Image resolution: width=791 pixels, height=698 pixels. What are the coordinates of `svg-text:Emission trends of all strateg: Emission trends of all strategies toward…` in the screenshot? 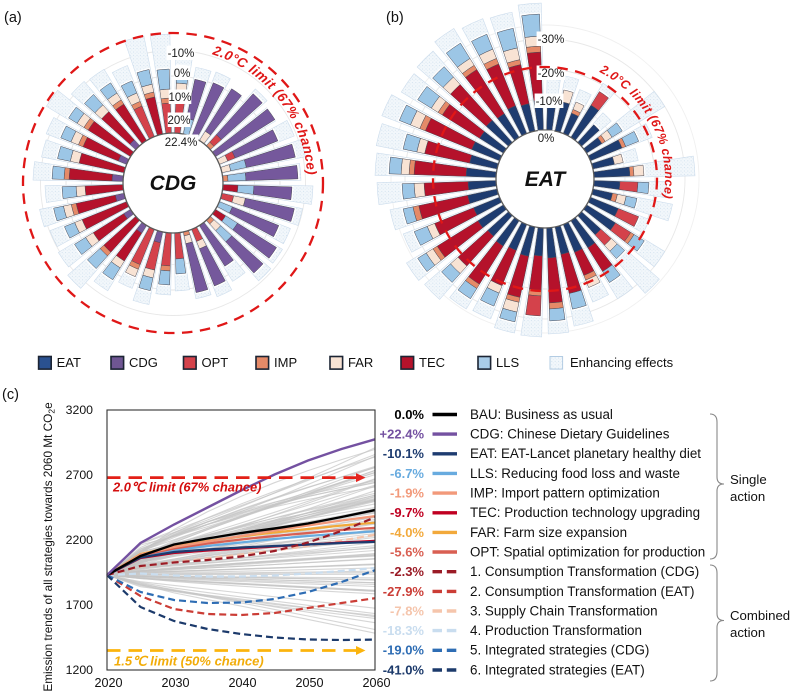 It's located at (49, 547).